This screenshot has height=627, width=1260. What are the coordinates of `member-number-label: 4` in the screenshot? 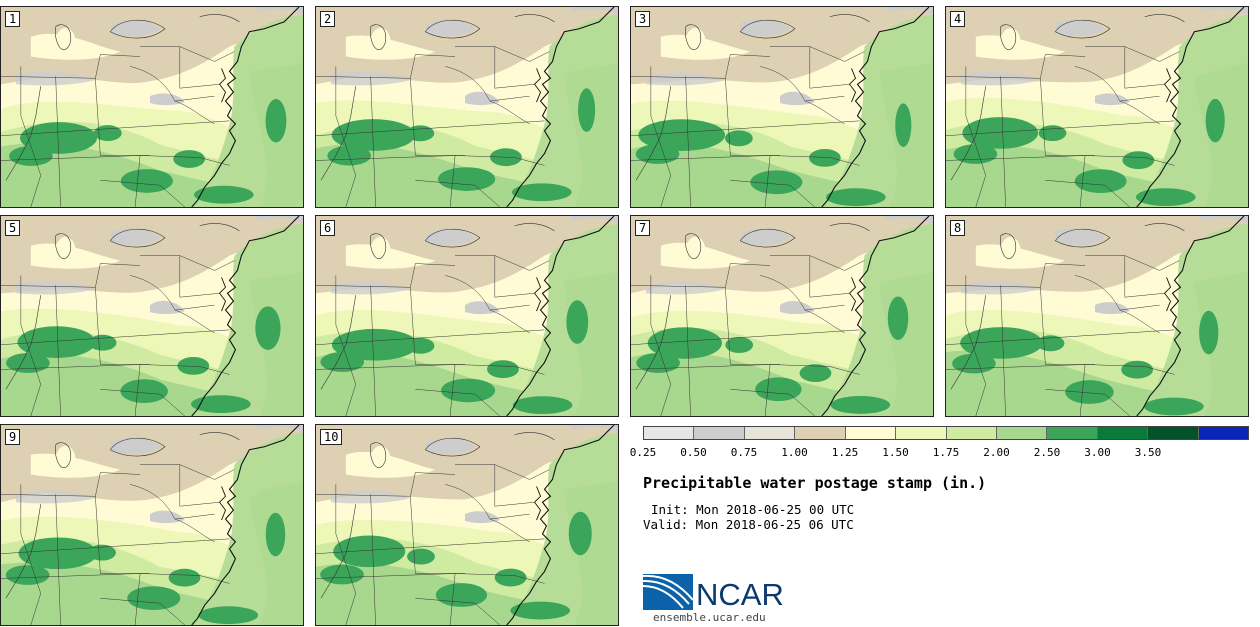 It's located at (958, 19).